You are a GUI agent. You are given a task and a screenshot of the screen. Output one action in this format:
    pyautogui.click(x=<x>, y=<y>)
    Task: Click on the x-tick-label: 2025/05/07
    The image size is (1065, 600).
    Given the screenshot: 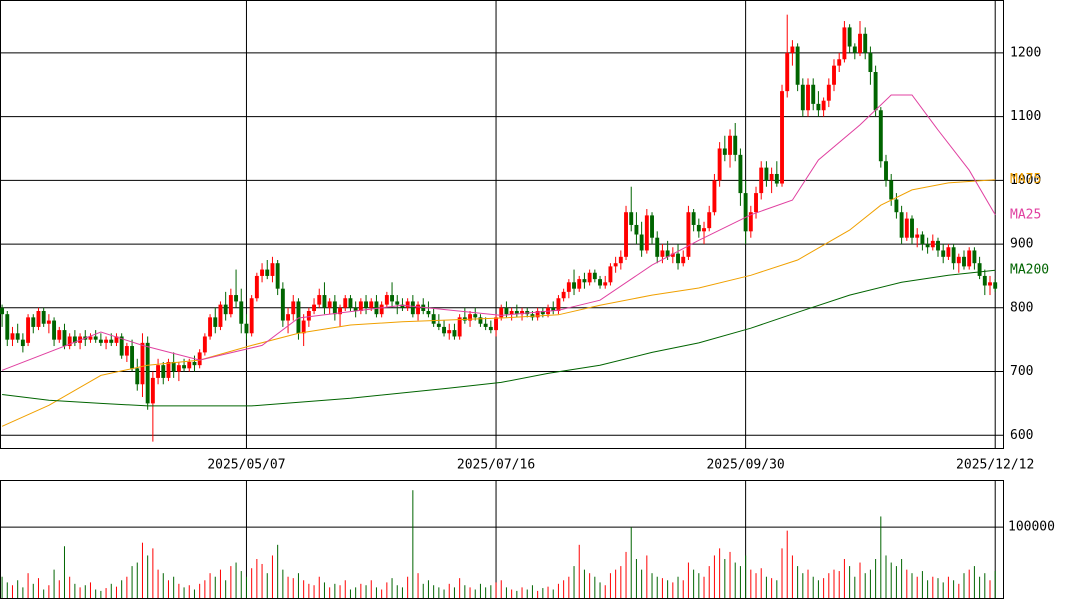 What is the action you would take?
    pyautogui.click(x=246, y=465)
    